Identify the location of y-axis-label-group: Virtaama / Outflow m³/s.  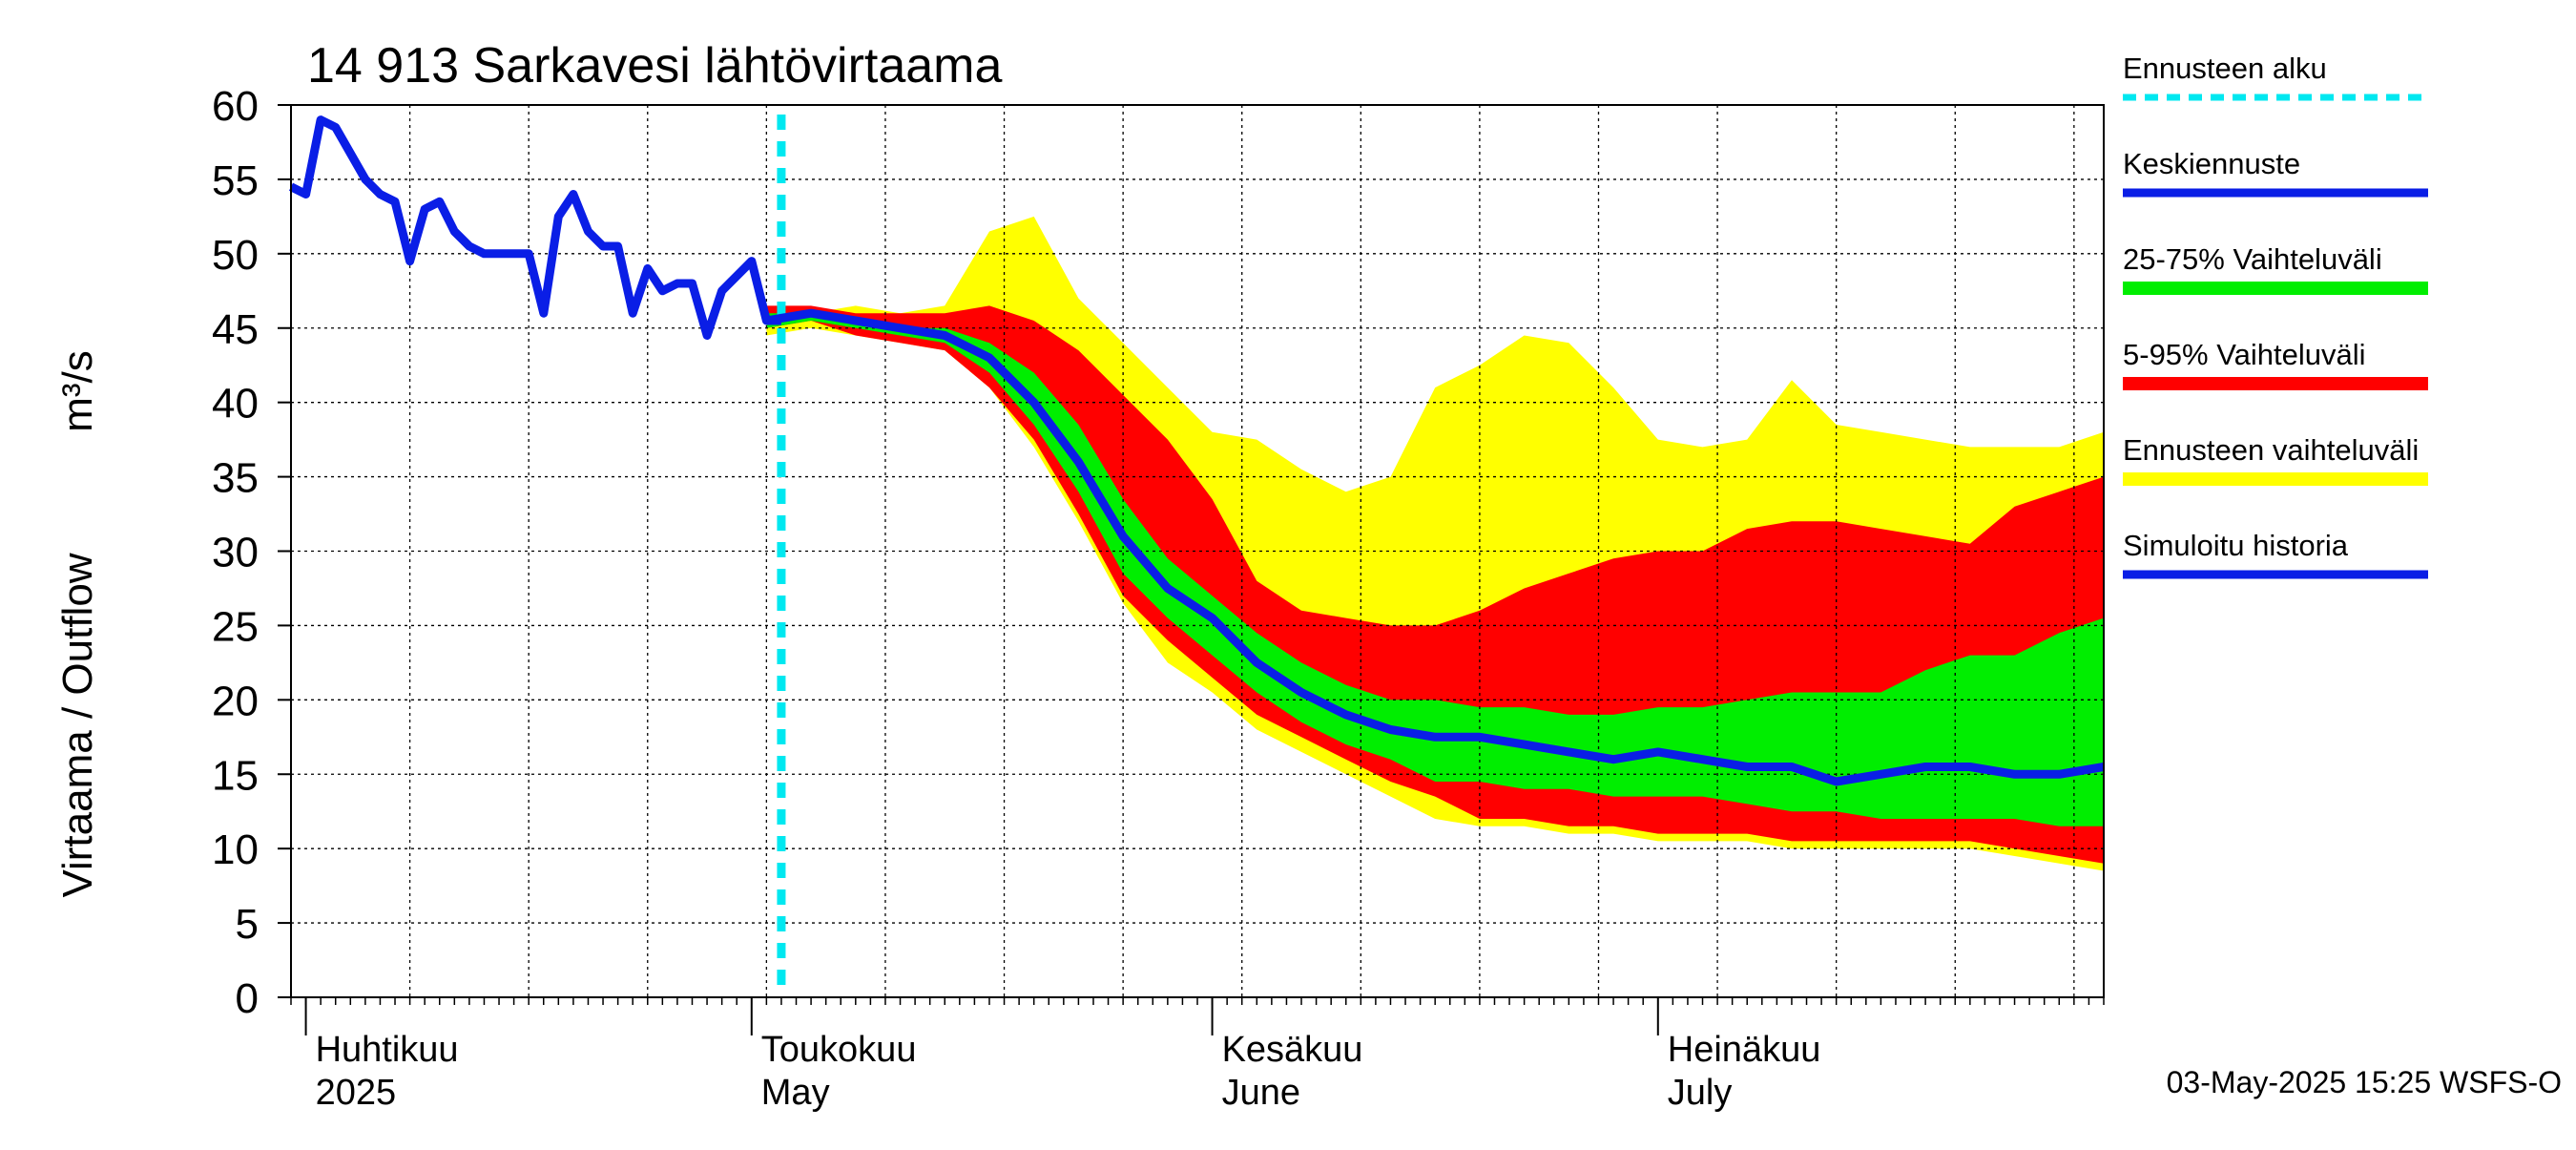
(77, 623).